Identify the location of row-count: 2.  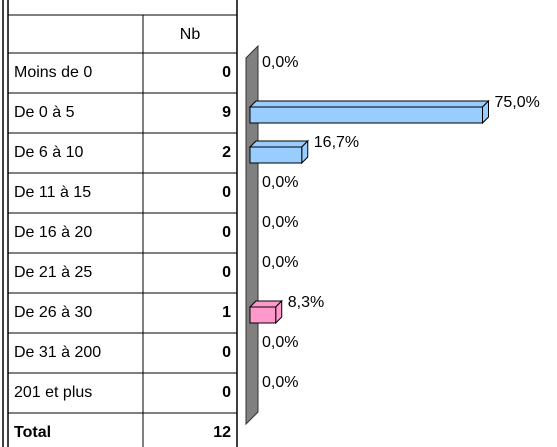
(226, 152).